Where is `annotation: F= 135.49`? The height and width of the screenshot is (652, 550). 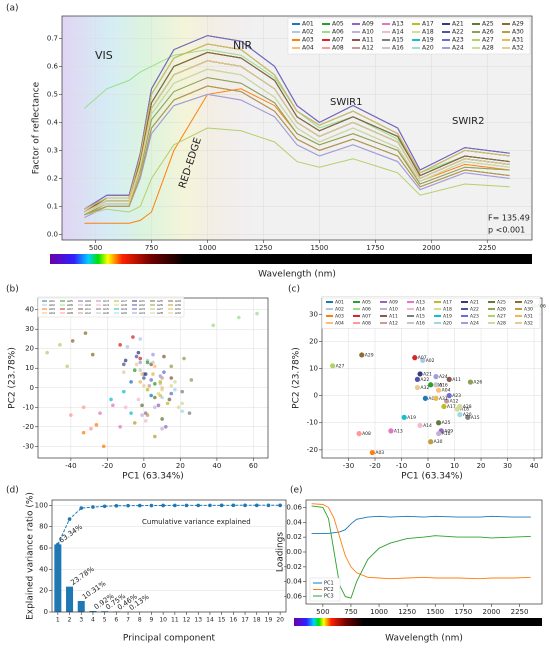 annotation: F= 135.49 is located at coordinates (509, 218).